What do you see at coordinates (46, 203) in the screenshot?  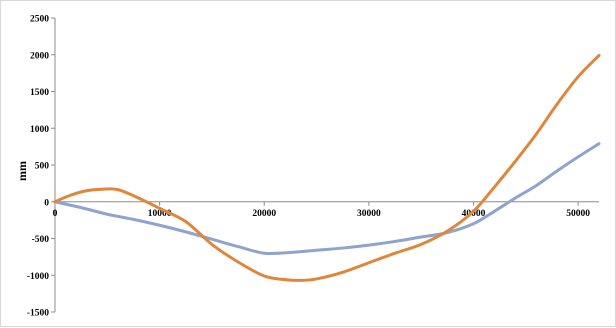 I see `y-tick-label: 0` at bounding box center [46, 203].